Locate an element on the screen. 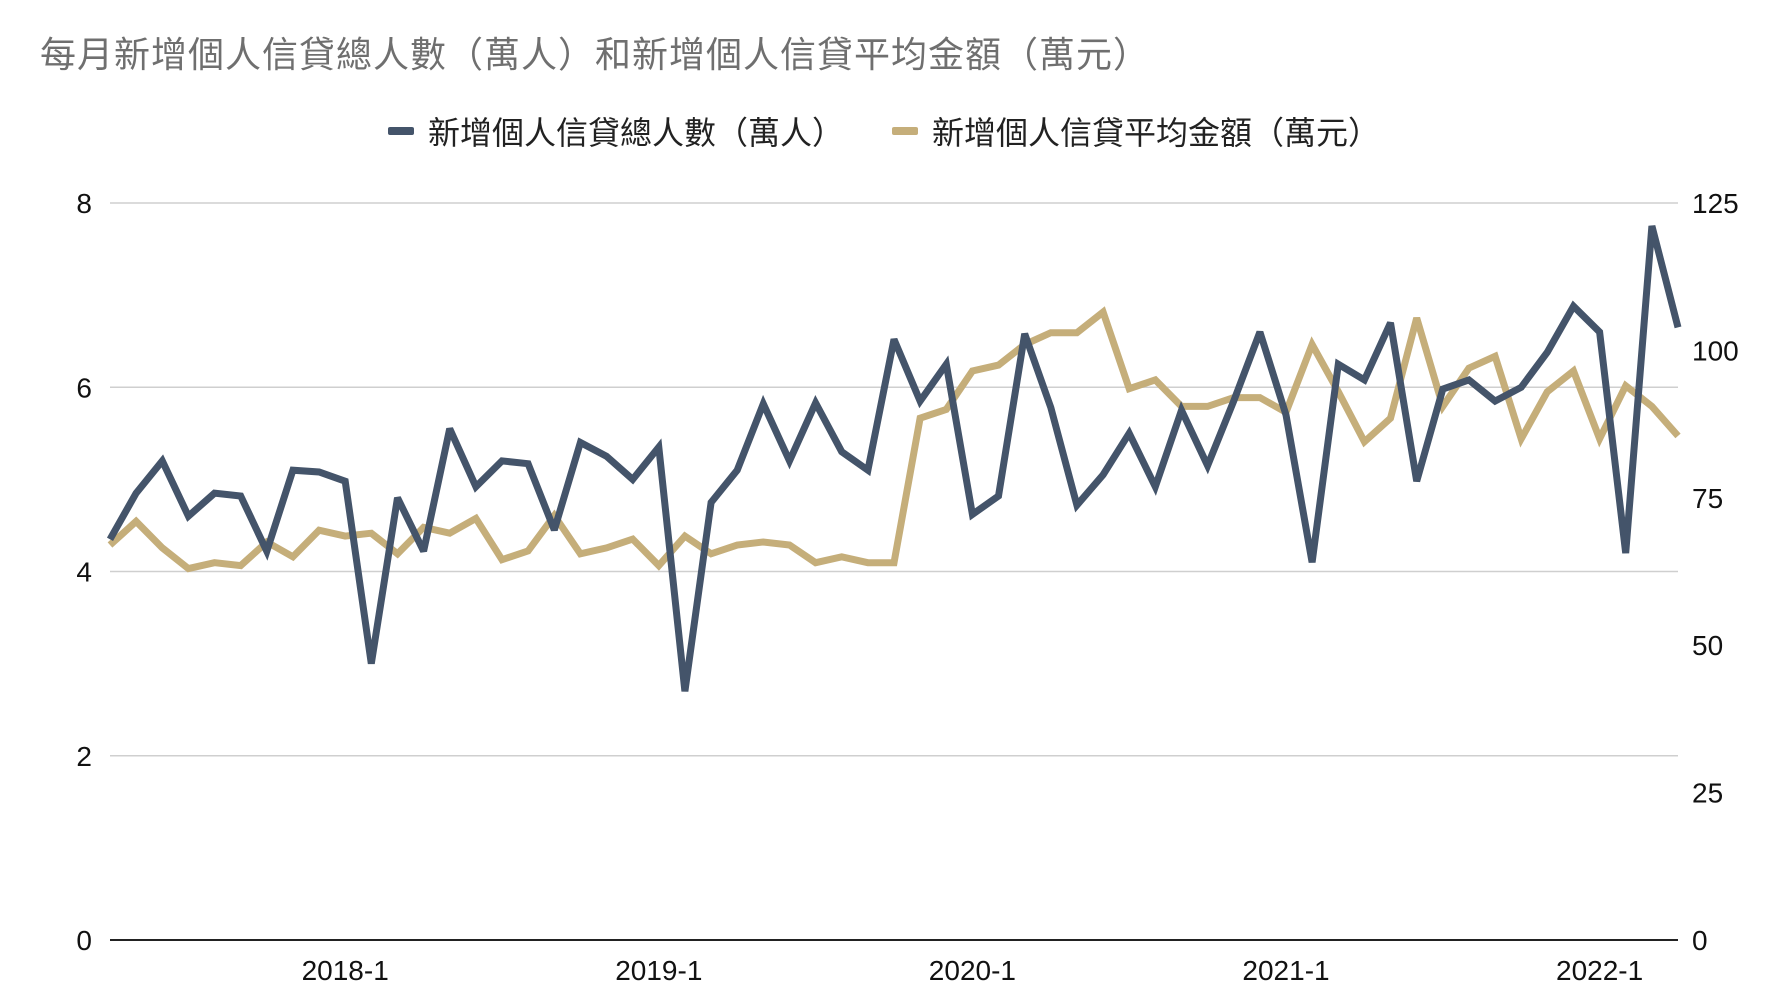  x-tick-label: 2021-1 is located at coordinates (1285, 970).